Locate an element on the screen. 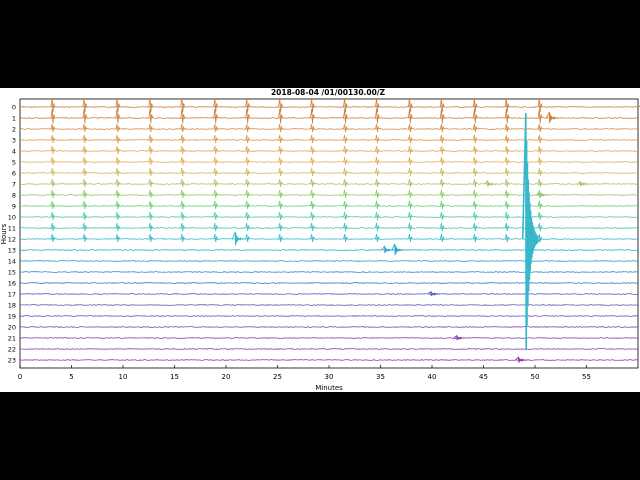 This screenshot has width=640, height=480. chart-title: 2018-08-04 /01/00130.00/Z is located at coordinates (328, 92).